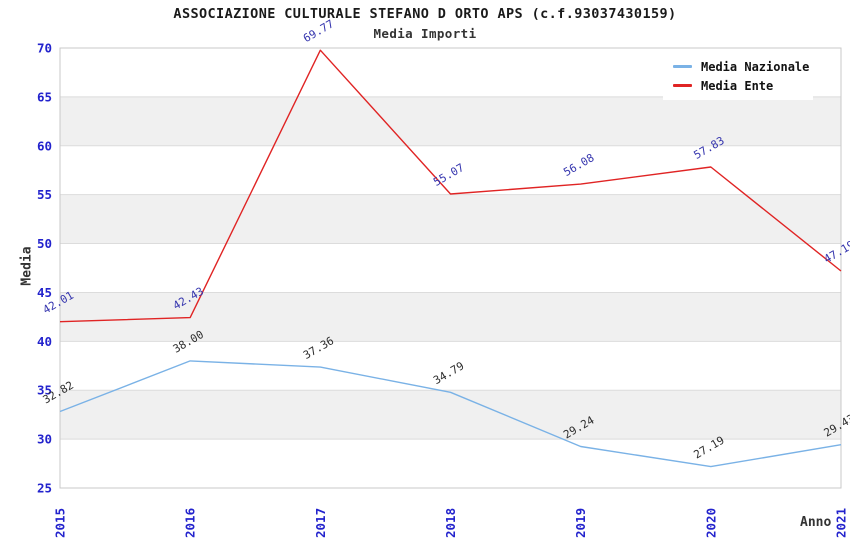 Image resolution: width=850 pixels, height=550 pixels. Describe the element at coordinates (27, 266) in the screenshot. I see `y-axis-title: Media` at that location.